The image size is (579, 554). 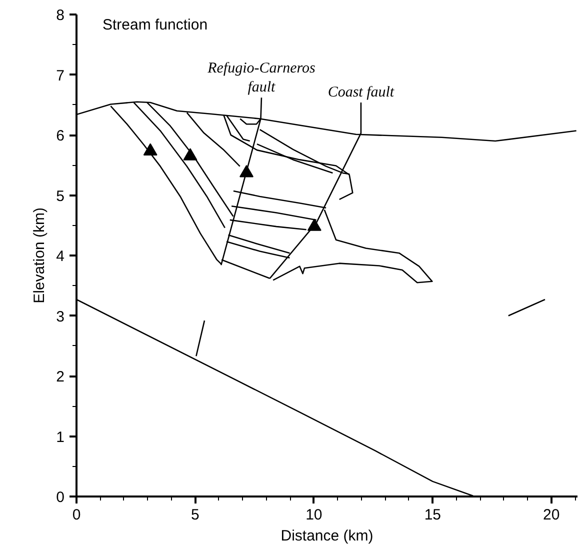 I want to click on x-tick-label: 5, so click(x=195, y=515).